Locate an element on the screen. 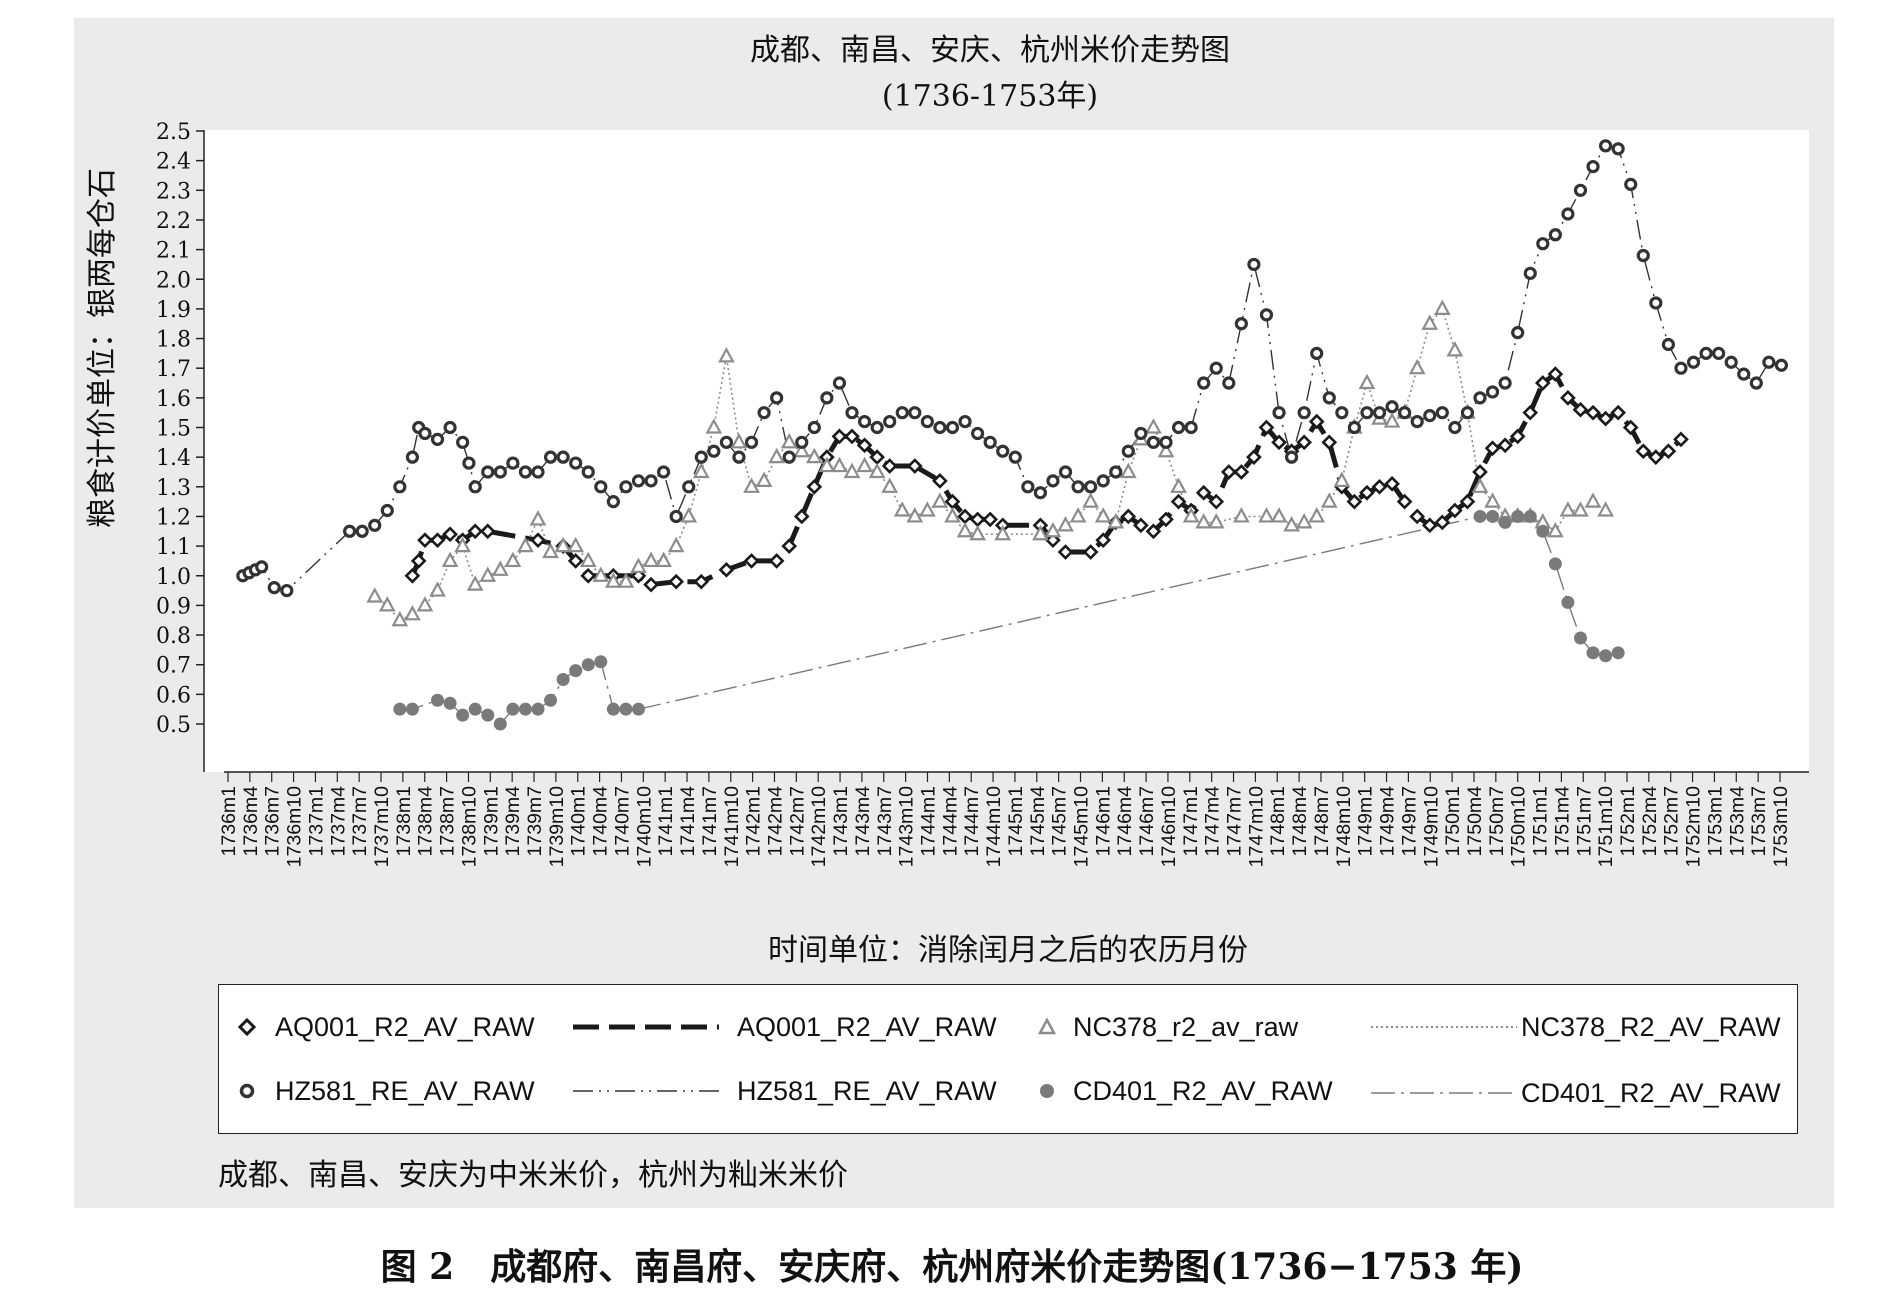 Image resolution: width=1904 pixels, height=1296 pixels. x-tick-label: 1742m4 is located at coordinates (775, 821).